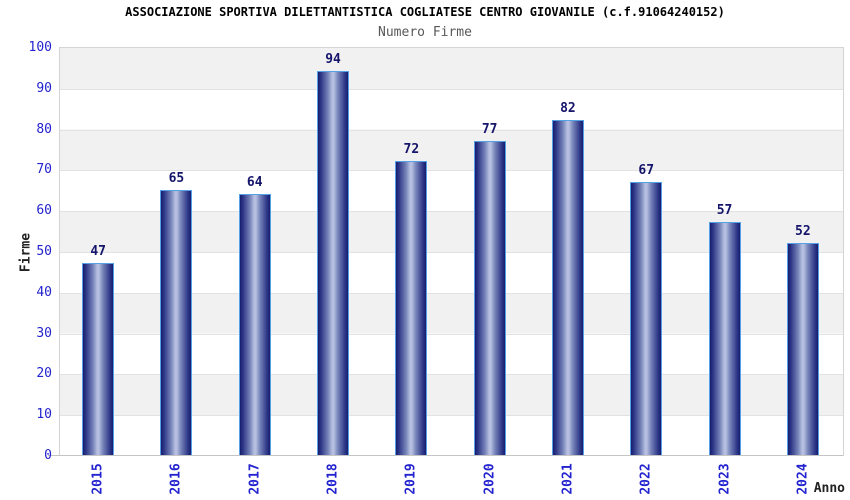 The width and height of the screenshot is (850, 500). I want to click on y-tick-label: 60, so click(44, 211).